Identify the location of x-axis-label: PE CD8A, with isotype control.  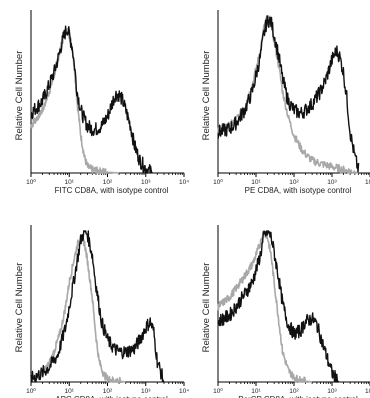
(298, 190).